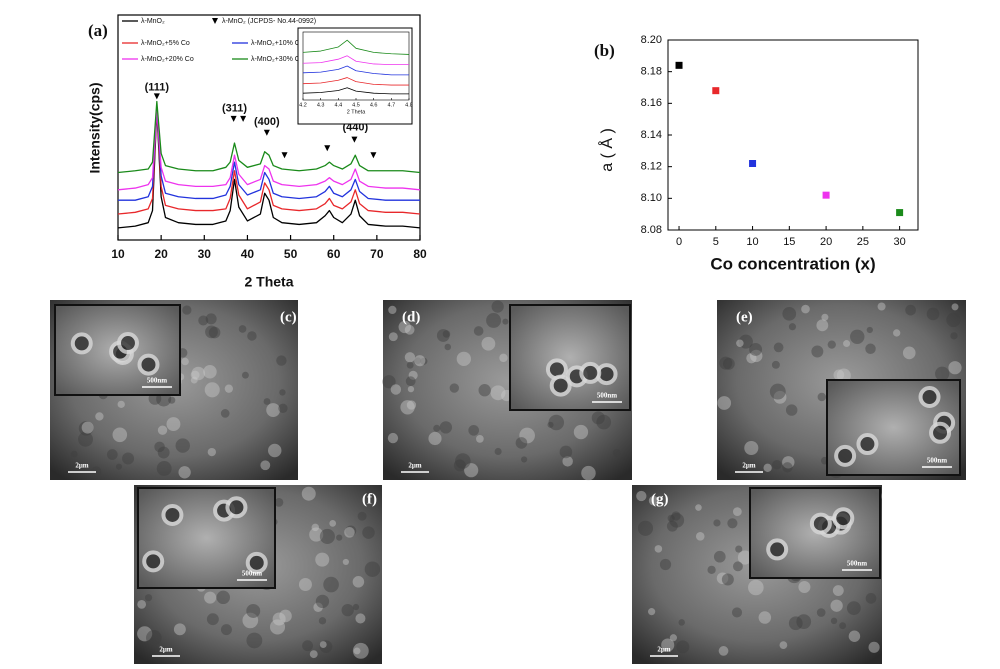  What do you see at coordinates (118, 254) in the screenshot?
I see `x-tick-label: 10` at bounding box center [118, 254].